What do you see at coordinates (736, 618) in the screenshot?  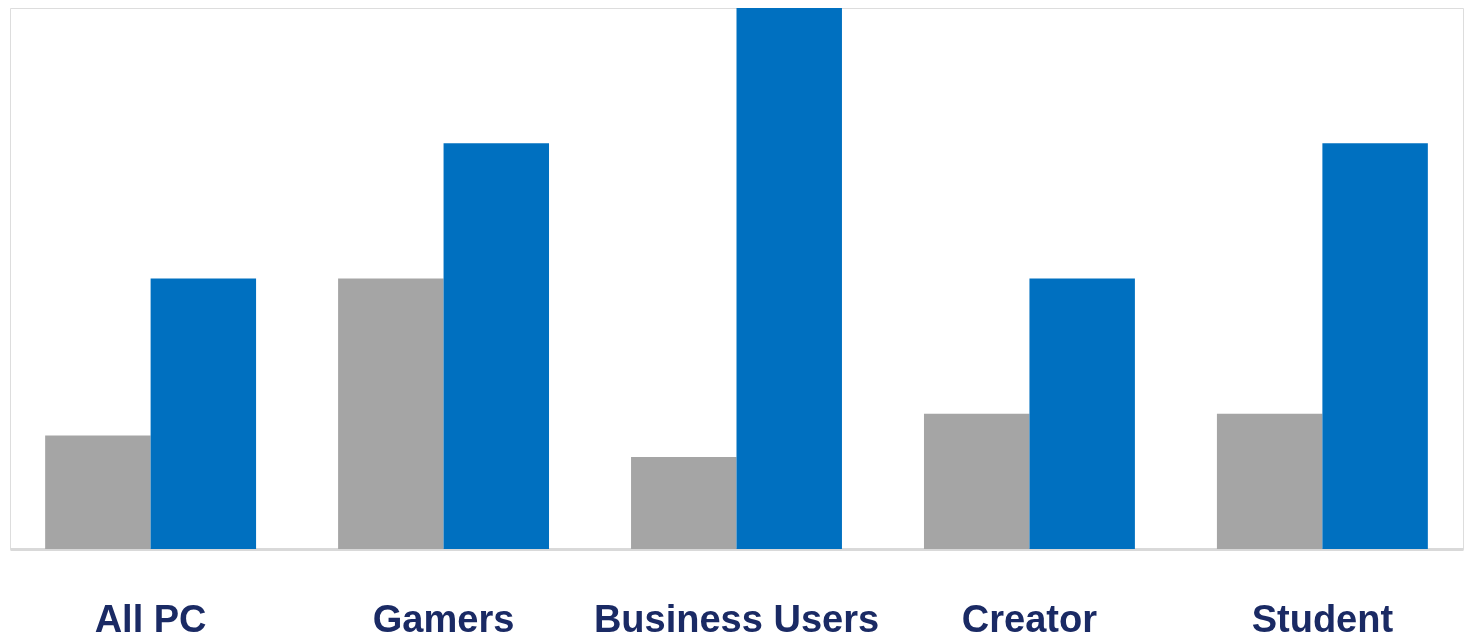 I see `x-tick-label: Business Users` at bounding box center [736, 618].